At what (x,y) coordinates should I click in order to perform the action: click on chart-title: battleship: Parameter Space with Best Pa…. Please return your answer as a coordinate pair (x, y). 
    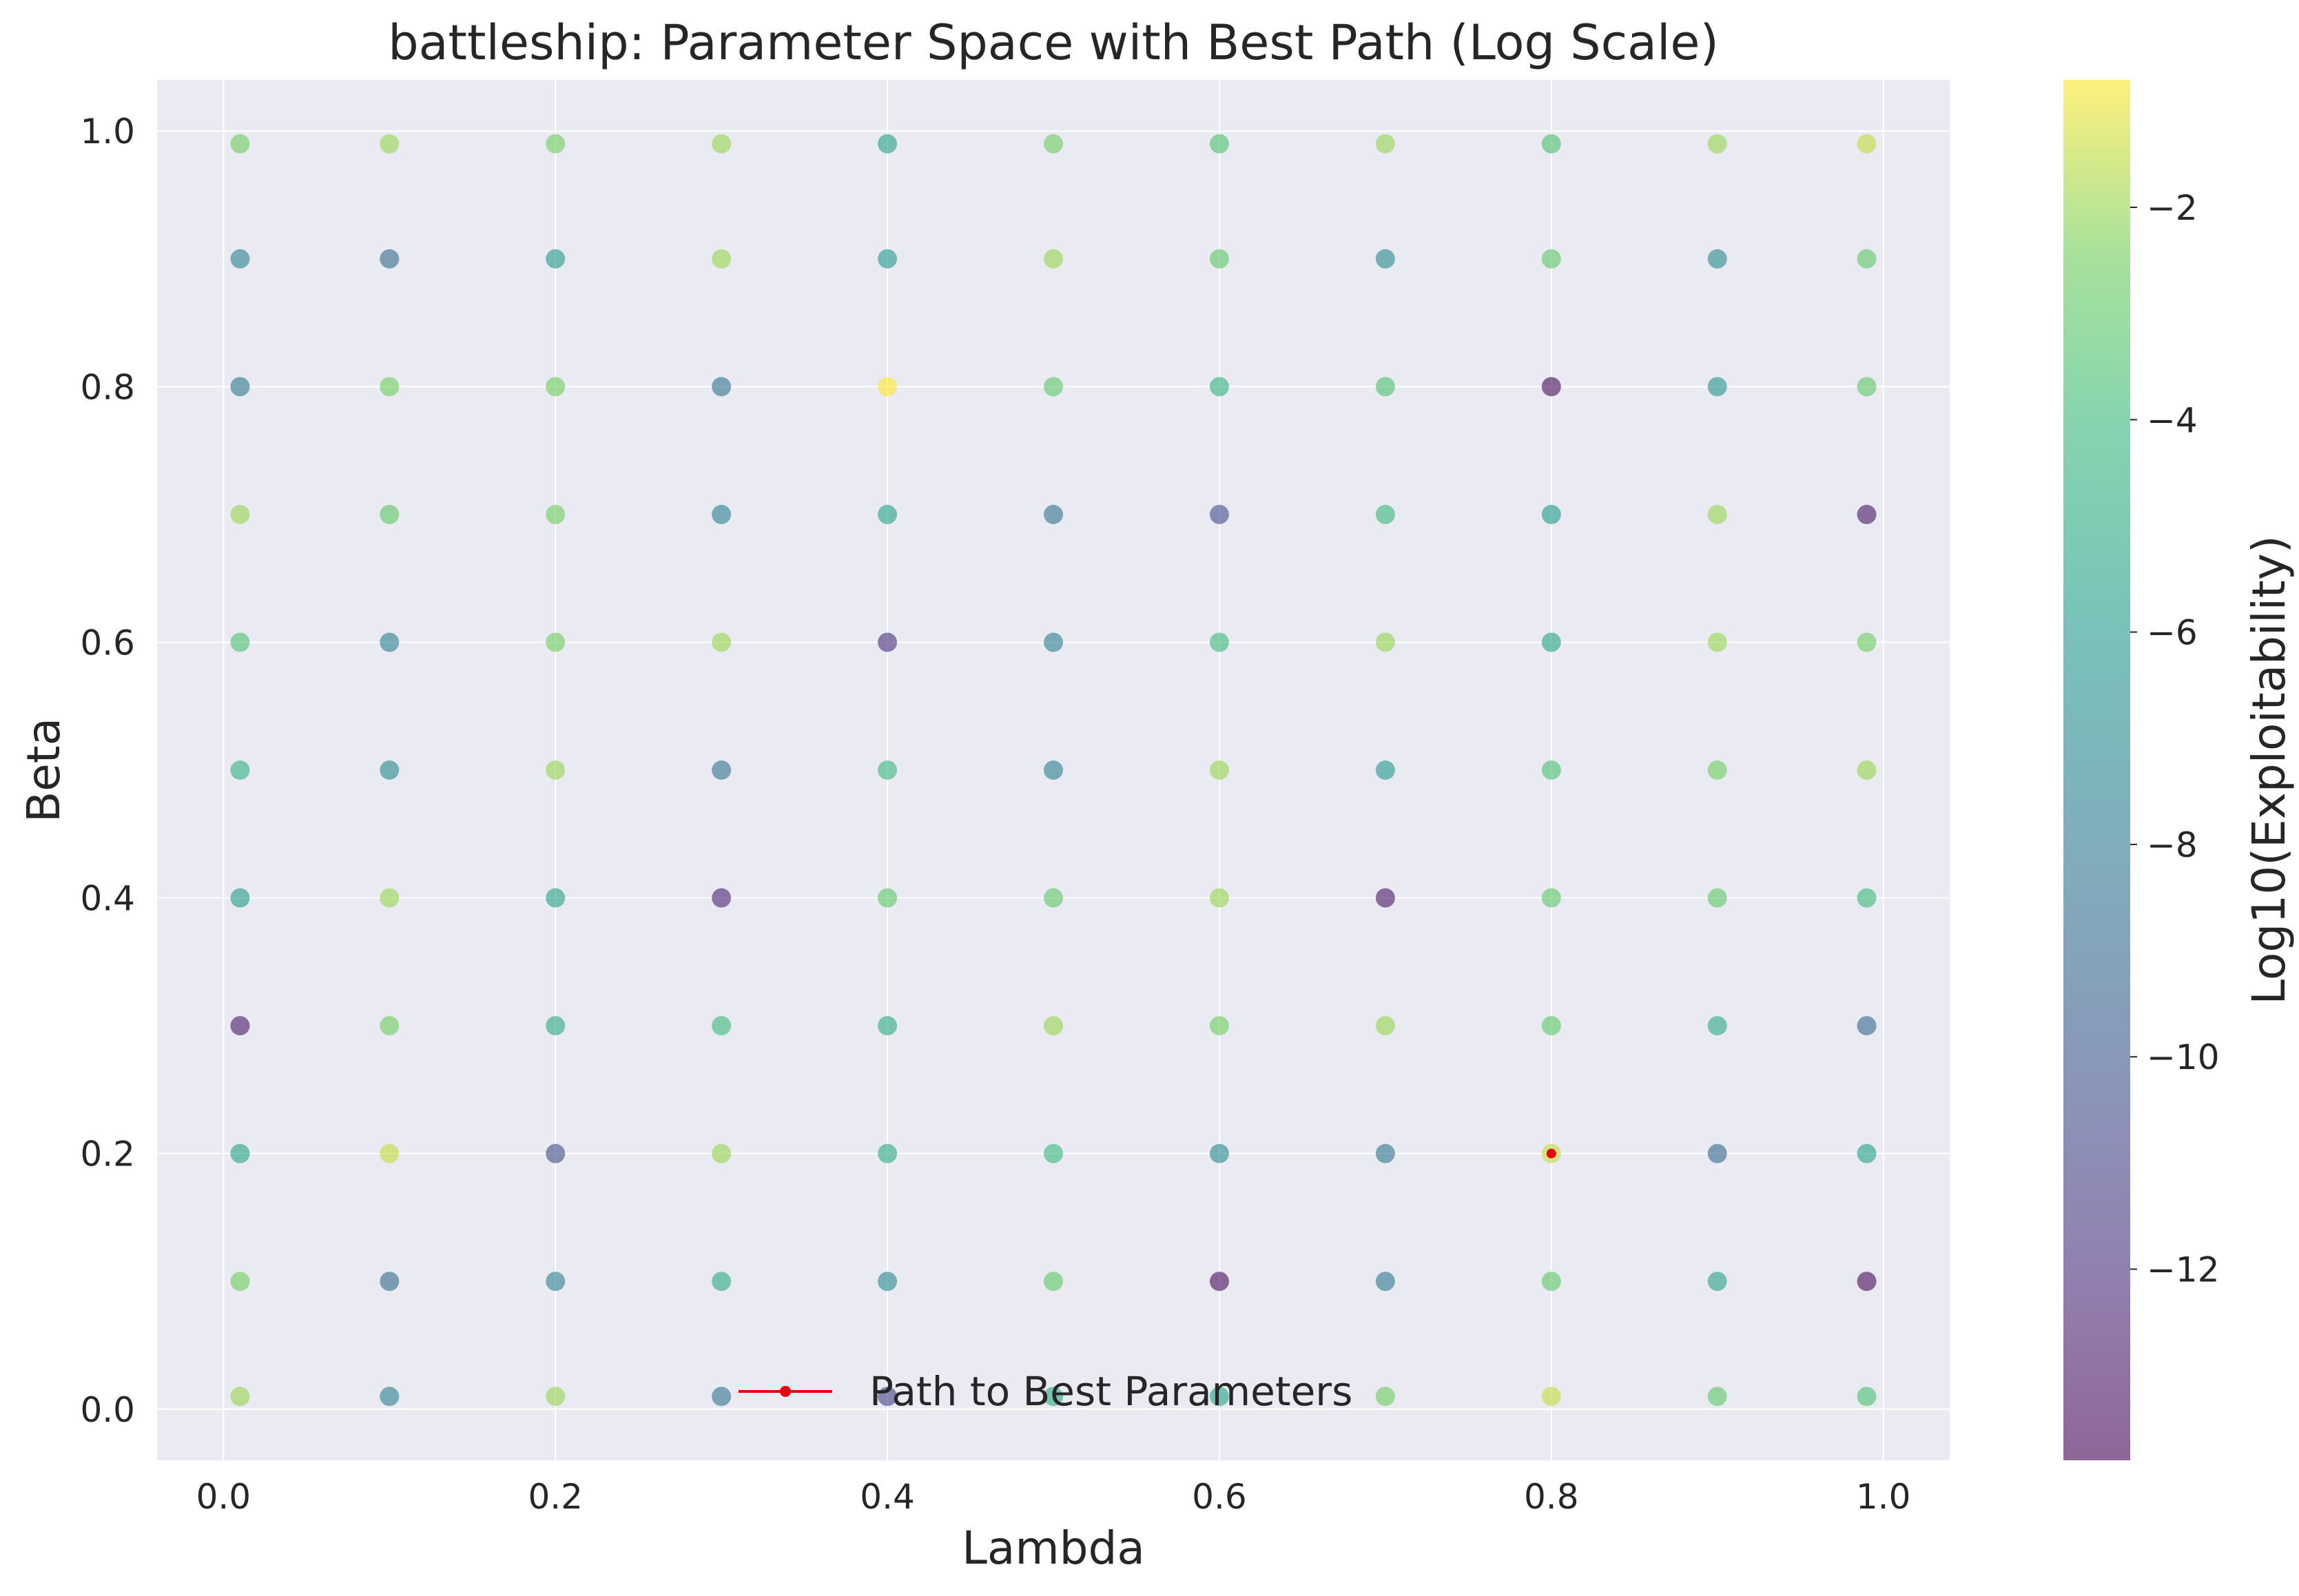
    Looking at the image, I should click on (1053, 42).